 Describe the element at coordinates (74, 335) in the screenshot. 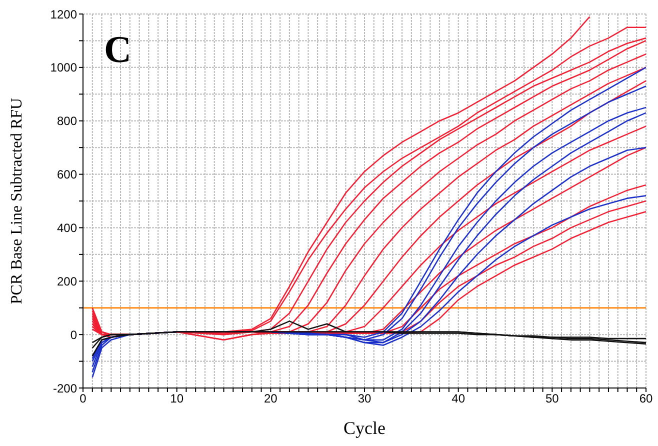

I see `y-tick-label: 0` at that location.